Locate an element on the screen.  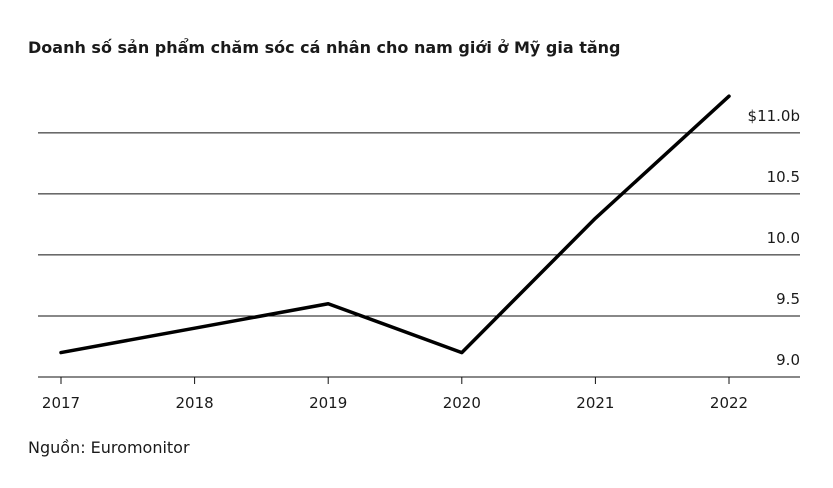
x-tick-label: 2021 is located at coordinates (595, 403).